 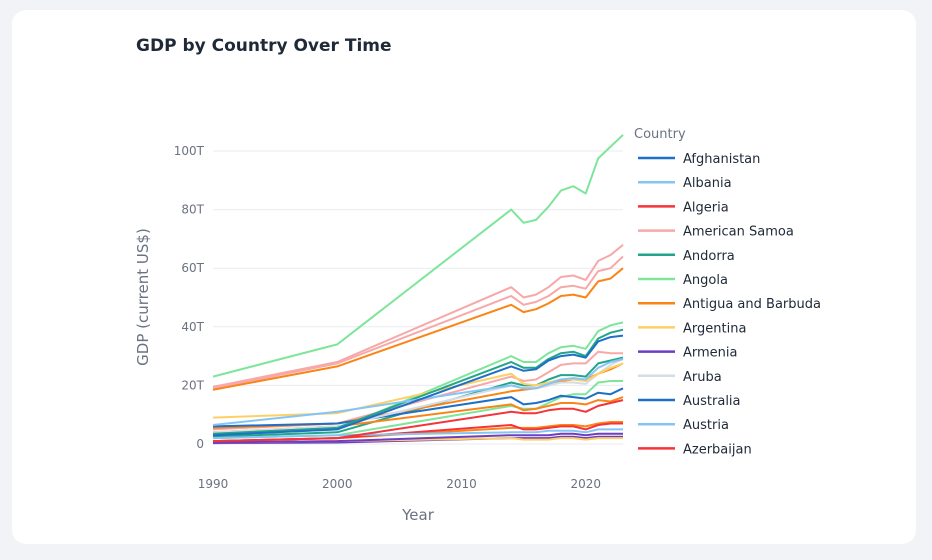 What do you see at coordinates (714, 328) in the screenshot?
I see `legend-item-label: Argentina` at bounding box center [714, 328].